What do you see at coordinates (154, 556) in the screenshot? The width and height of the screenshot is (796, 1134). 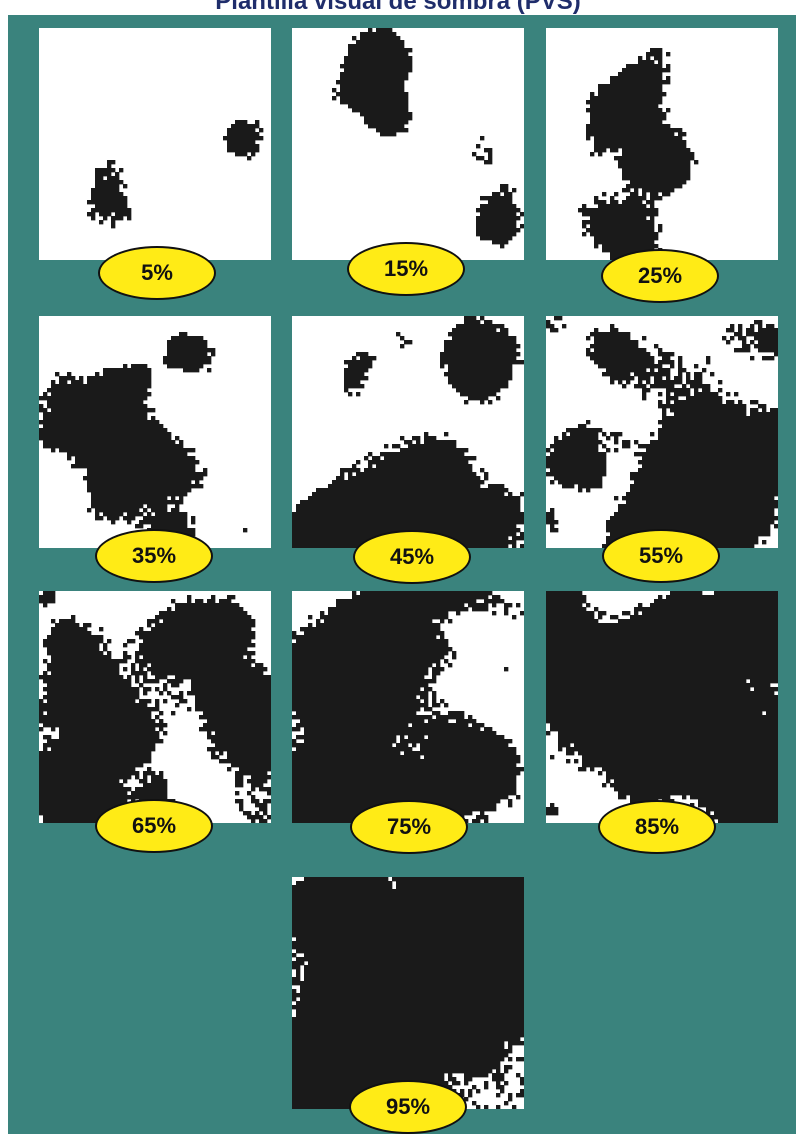 I see `shade-percent-badge: 35%` at bounding box center [154, 556].